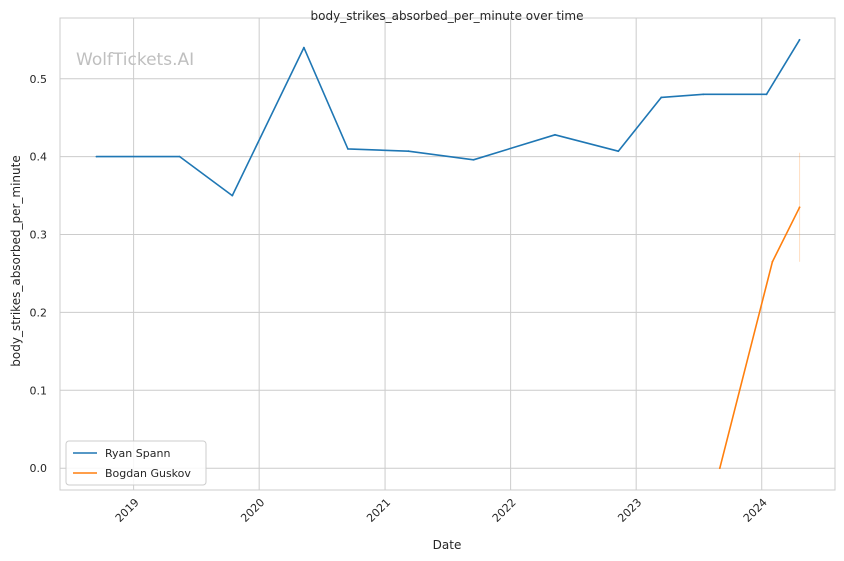 The height and width of the screenshot is (561, 844). I want to click on x-axis-label: Date, so click(447, 545).